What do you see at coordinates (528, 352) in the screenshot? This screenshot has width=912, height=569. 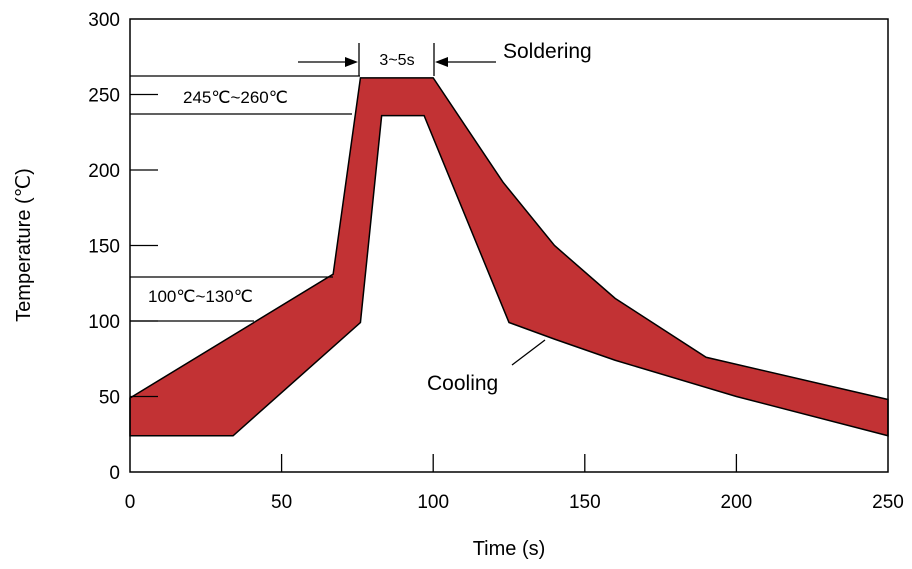 I see `cooling-leader-line` at bounding box center [528, 352].